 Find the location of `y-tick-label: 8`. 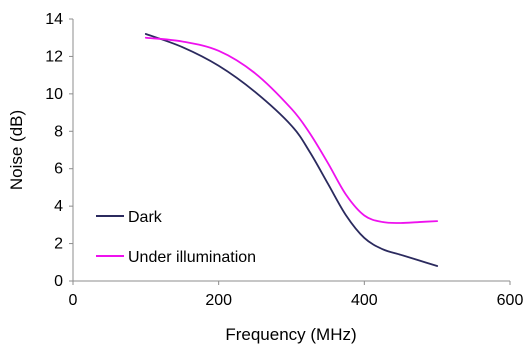

y-tick-label: 8 is located at coordinates (58, 131).